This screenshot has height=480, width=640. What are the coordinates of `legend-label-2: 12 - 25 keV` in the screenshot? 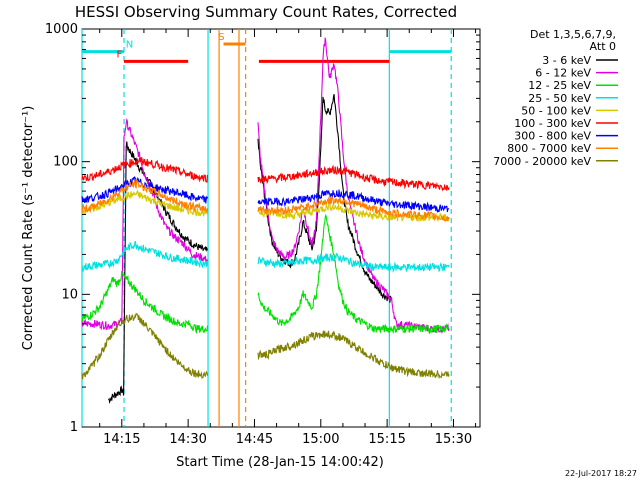 It's located at (559, 85).